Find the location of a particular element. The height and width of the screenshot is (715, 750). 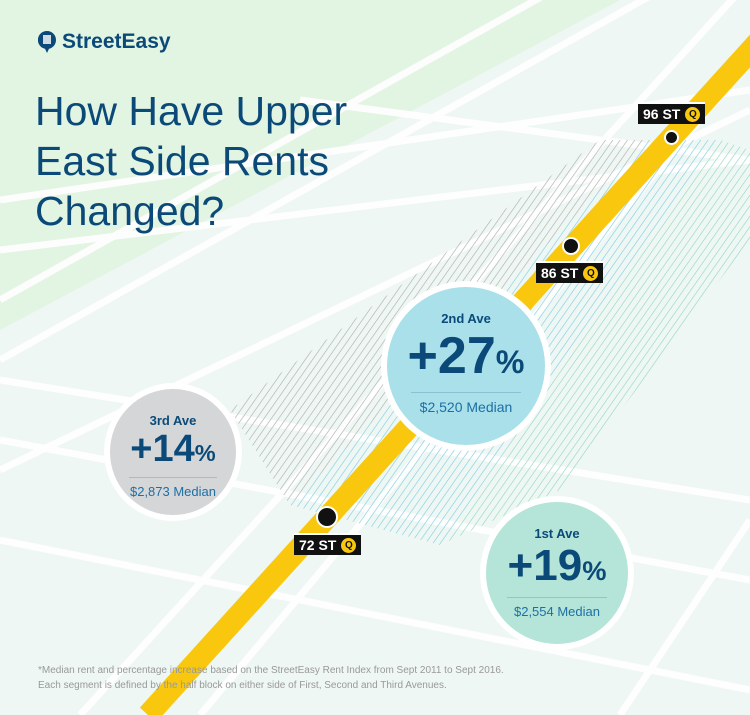

1st-ave-circle: 1st Ave +19% $2,554 Median is located at coordinates (557, 573).